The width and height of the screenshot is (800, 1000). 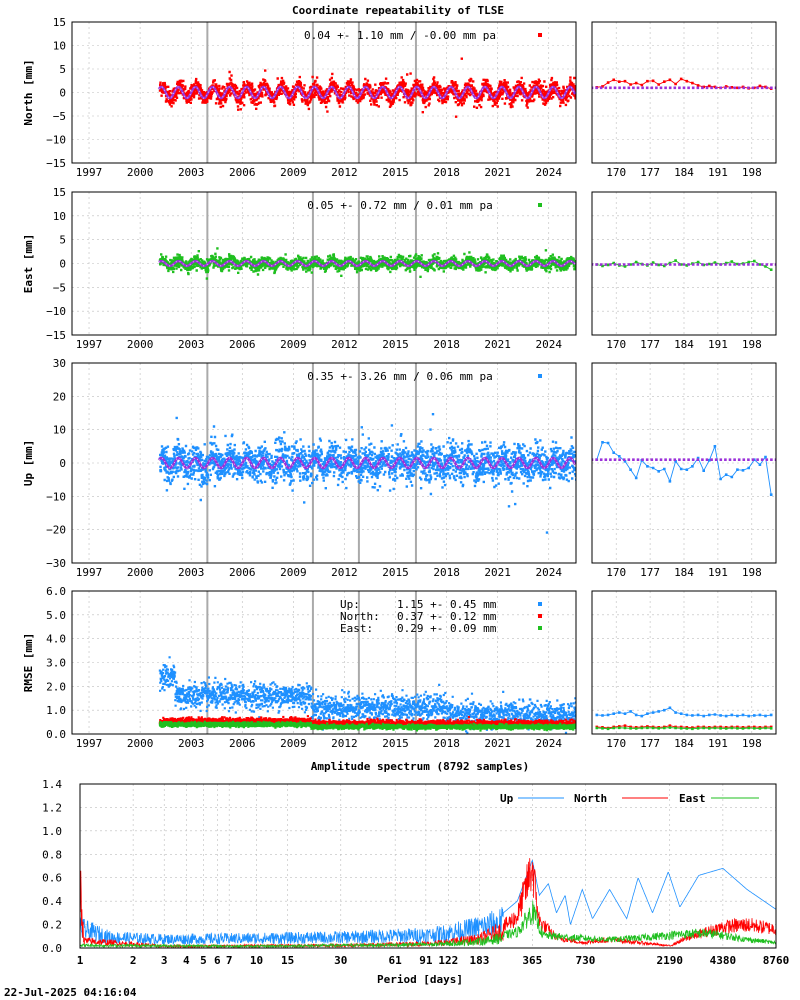 I want to click on rmse-legend-label: East:, so click(x=356, y=628).